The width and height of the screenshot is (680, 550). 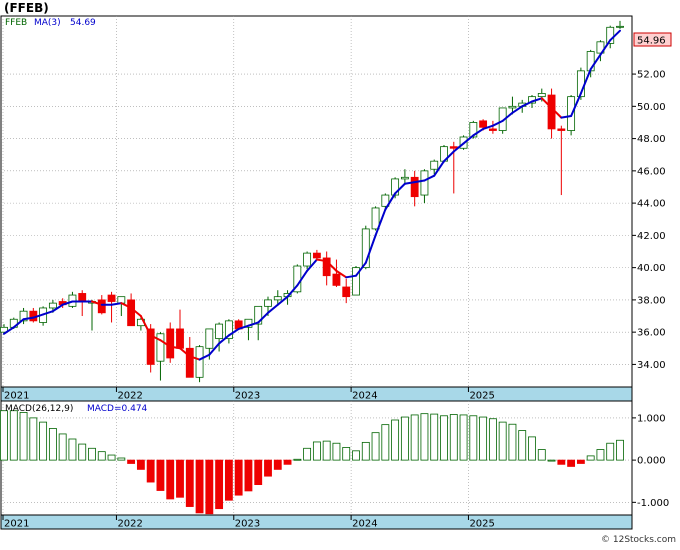 What do you see at coordinates (47, 23) in the screenshot?
I see `price-legend-ma: MA(3)` at bounding box center [47, 23].